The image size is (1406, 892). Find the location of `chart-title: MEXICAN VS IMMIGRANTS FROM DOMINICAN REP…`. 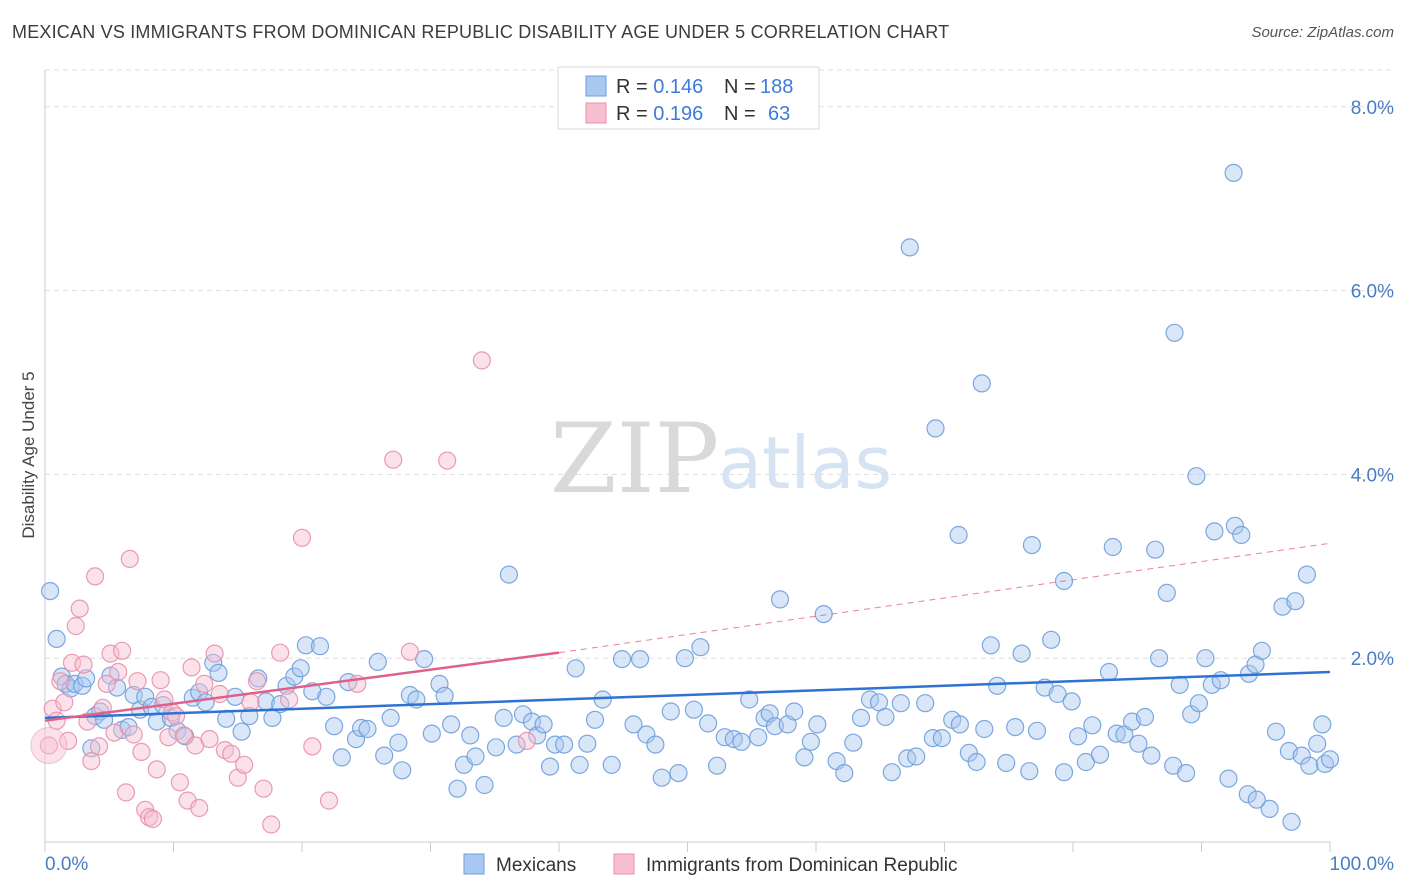

chart-title: MEXICAN VS IMMIGRANTS FROM DOMINICAN REP… is located at coordinates (481, 32).